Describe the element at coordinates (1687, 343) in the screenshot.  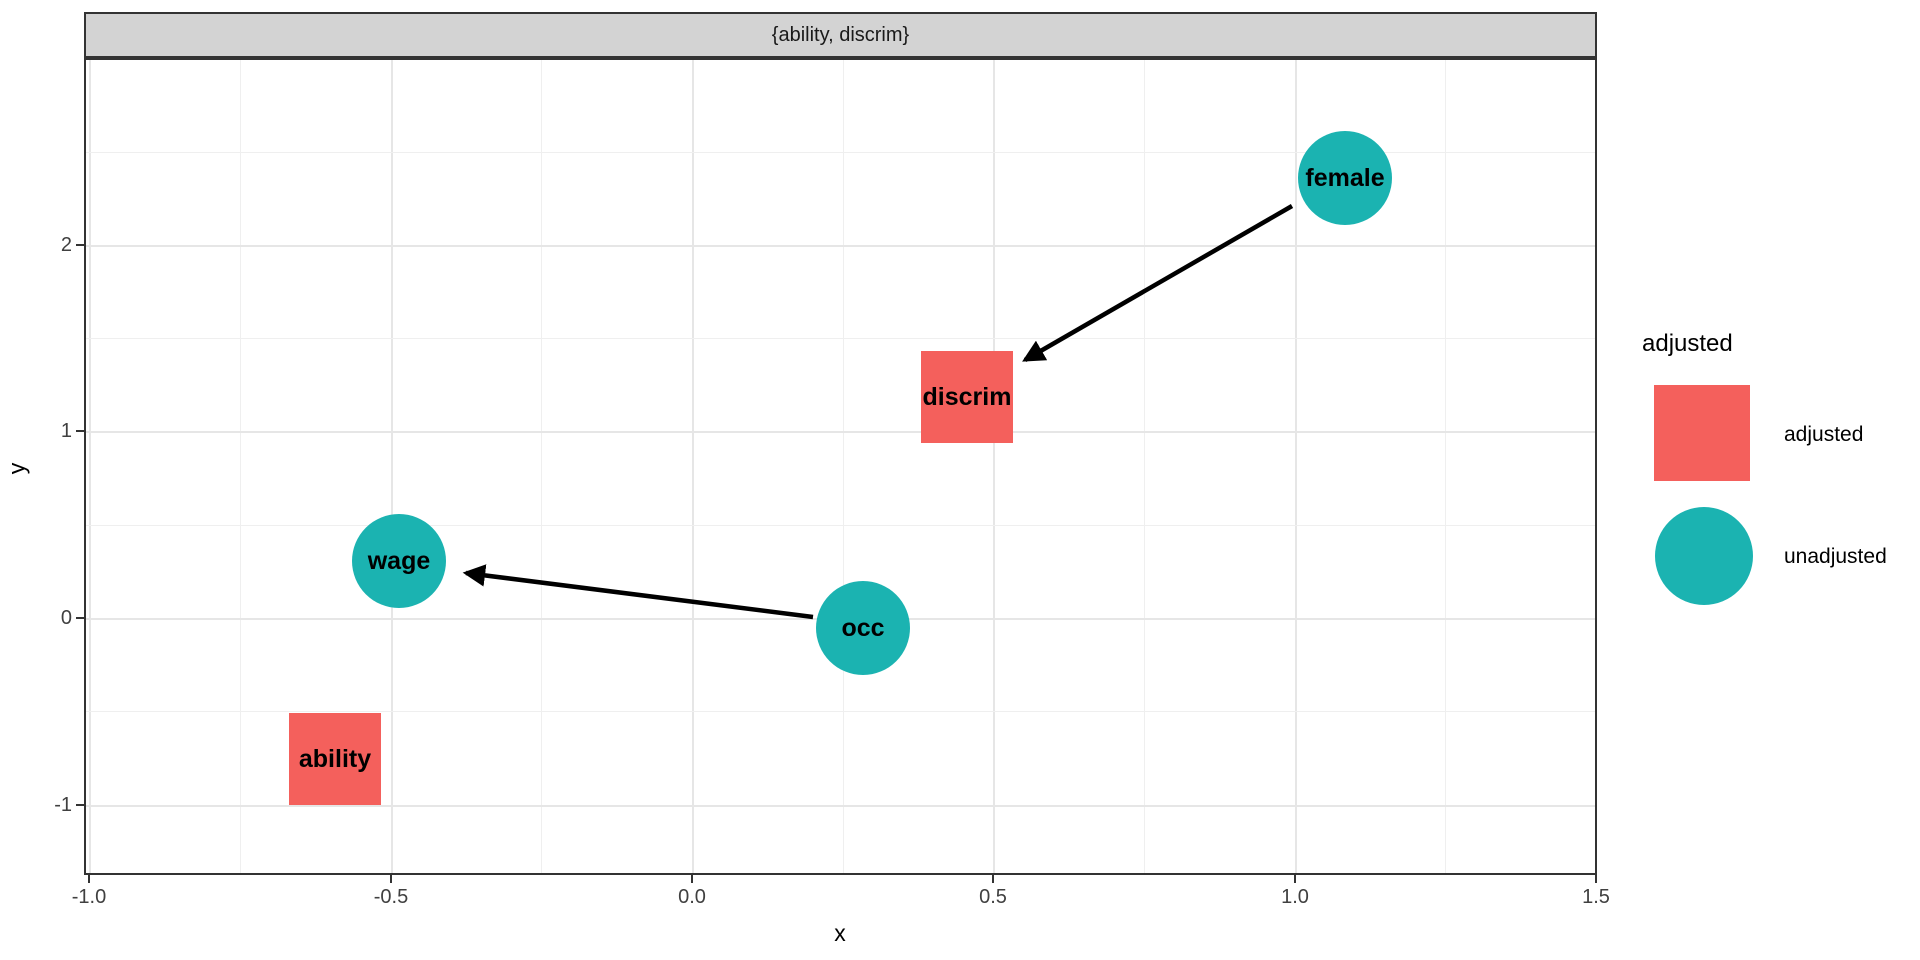
I see `legend-title: adjusted` at that location.